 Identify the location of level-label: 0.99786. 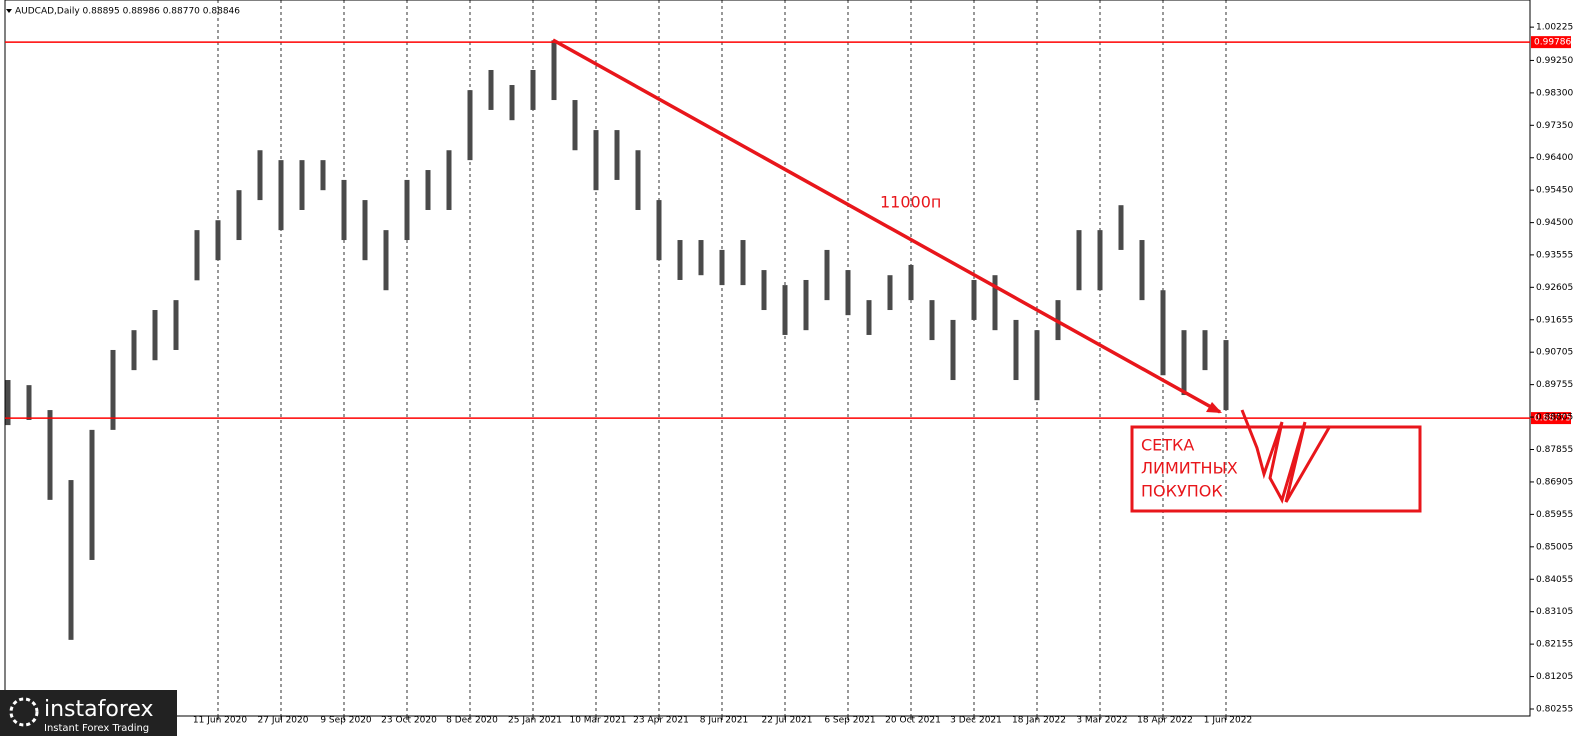
(1552, 43).